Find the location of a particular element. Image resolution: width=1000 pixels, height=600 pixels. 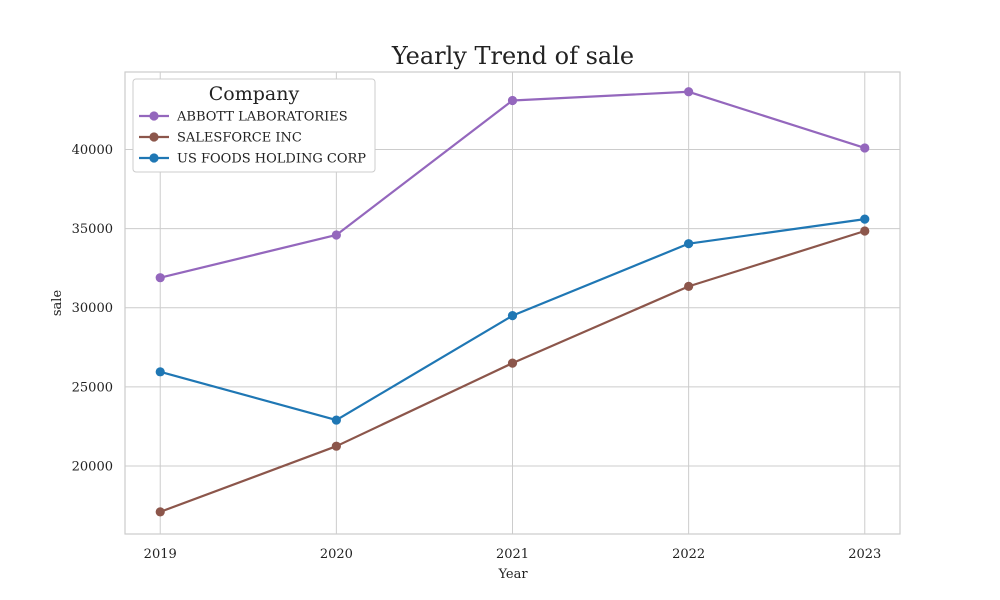

legend-entry: SALESFORCE INC is located at coordinates (220, 138).